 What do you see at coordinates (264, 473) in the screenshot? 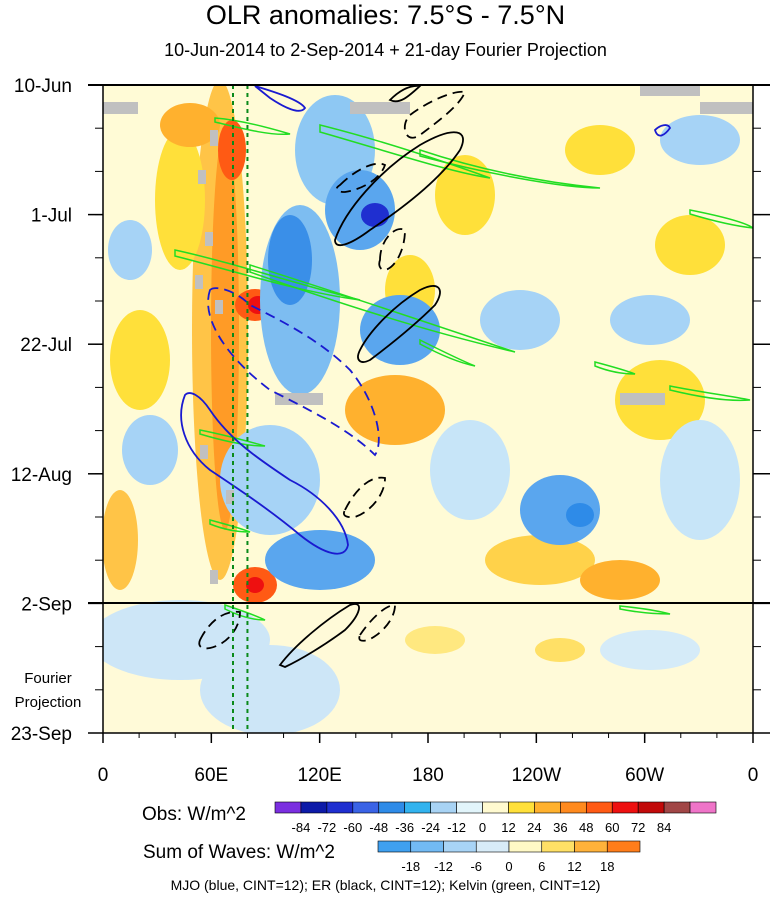
I see `mjo-contour` at bounding box center [264, 473].